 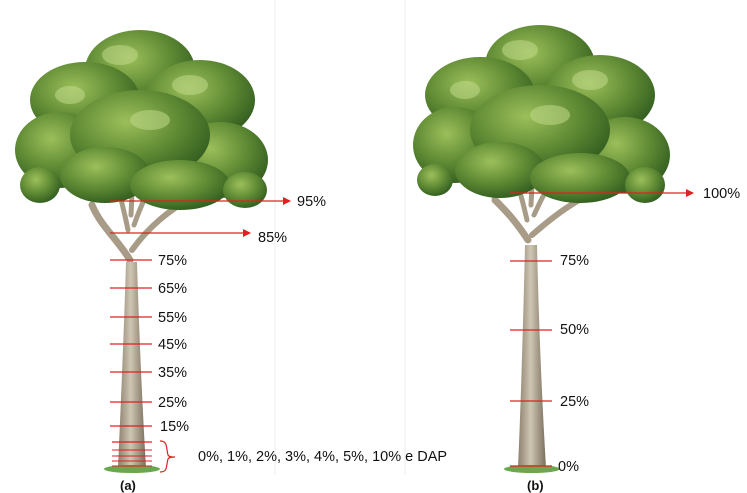 What do you see at coordinates (172, 318) in the screenshot?
I see `label-55: 55%` at bounding box center [172, 318].